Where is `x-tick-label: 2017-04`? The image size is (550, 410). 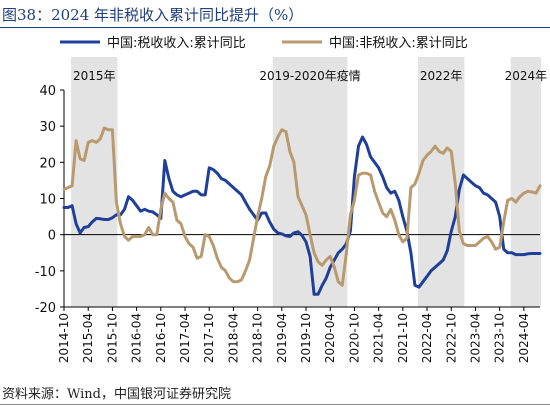
x-tick-label: 2017-04 is located at coordinates (185, 338).